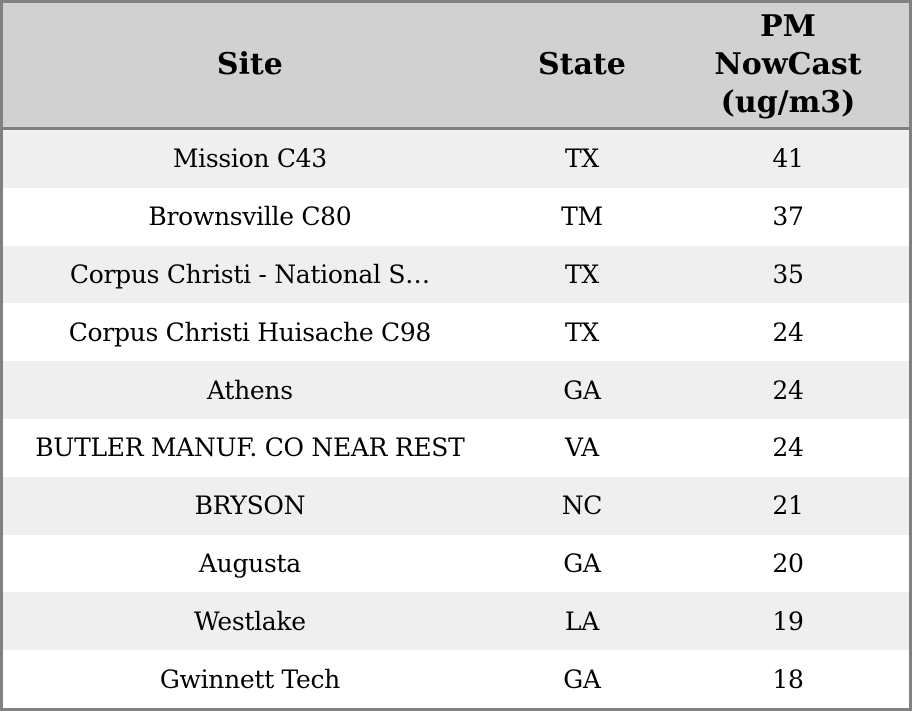 The height and width of the screenshot is (711, 912). What do you see at coordinates (456, 679) in the screenshot?
I see `table-row: Gwinnett Tech GA 18` at bounding box center [456, 679].